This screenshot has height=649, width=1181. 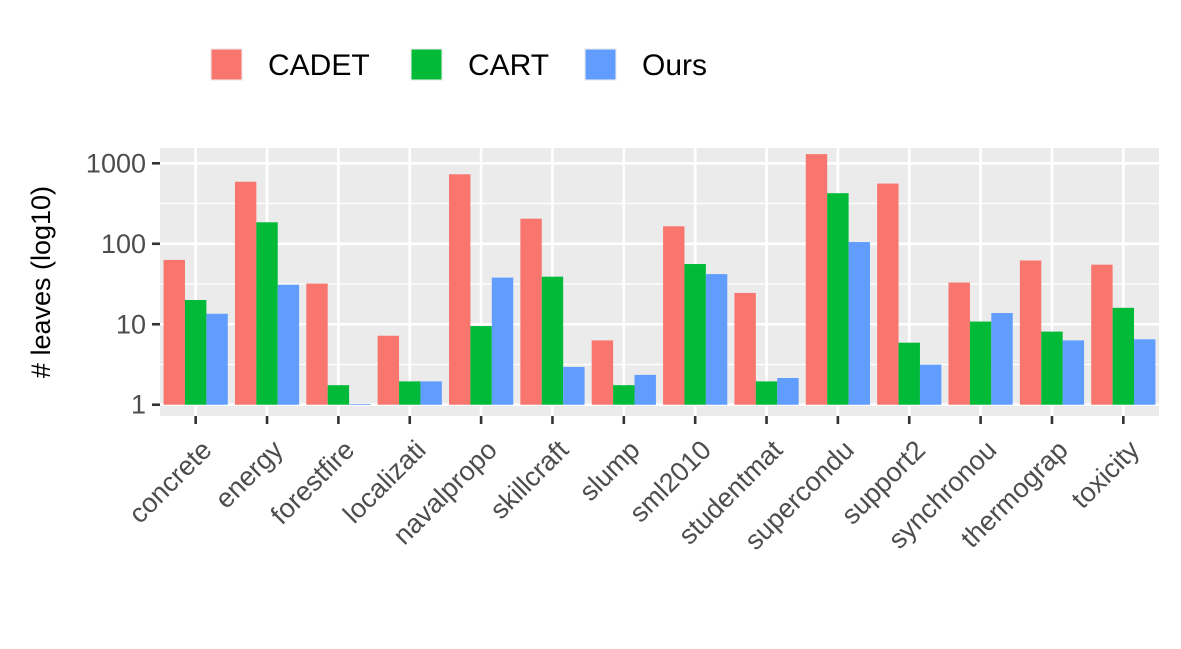 What do you see at coordinates (838, 299) in the screenshot?
I see `bar-cart-supercondu` at bounding box center [838, 299].